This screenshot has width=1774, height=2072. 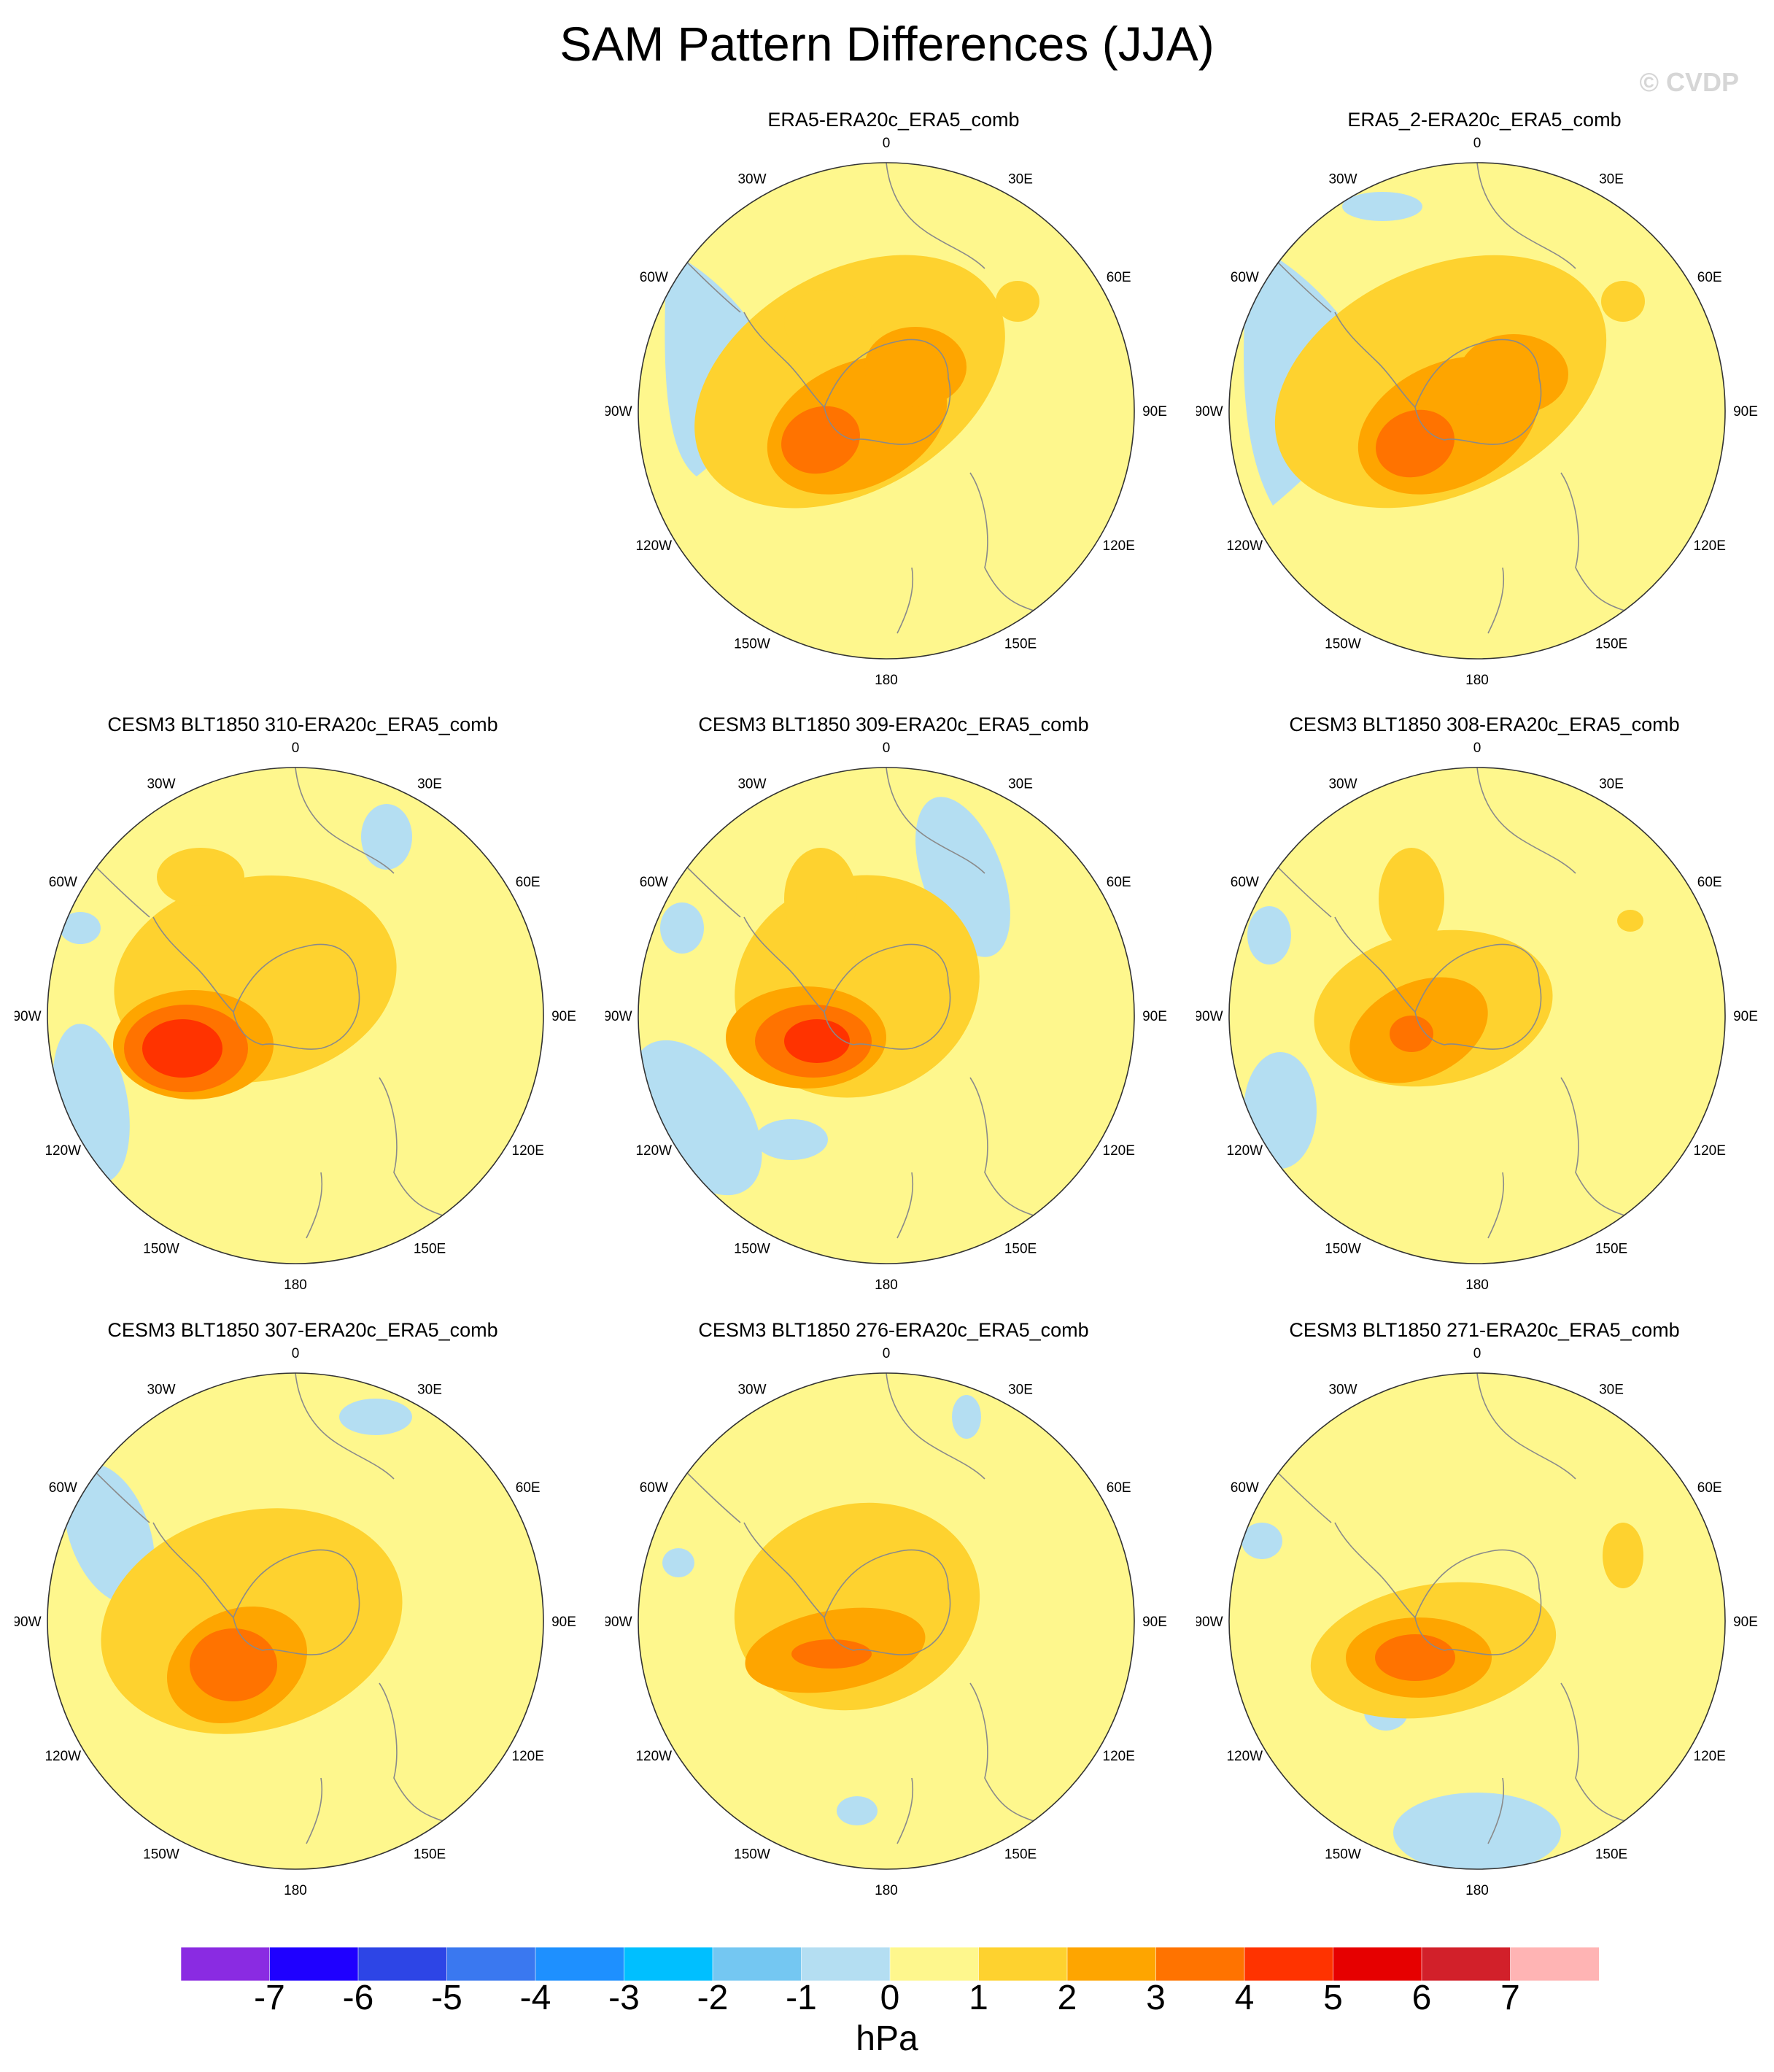 What do you see at coordinates (269, 1998) in the screenshot?
I see `colorbar-tick-label: -7` at bounding box center [269, 1998].